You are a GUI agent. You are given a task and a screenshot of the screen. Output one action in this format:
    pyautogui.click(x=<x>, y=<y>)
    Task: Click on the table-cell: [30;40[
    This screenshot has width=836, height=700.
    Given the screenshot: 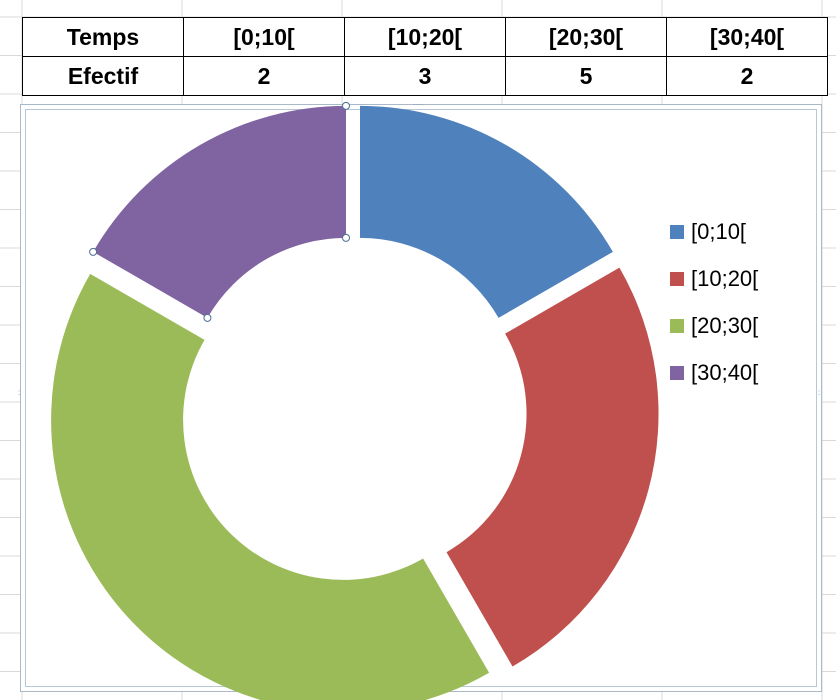 What is the action you would take?
    pyautogui.click(x=747, y=37)
    